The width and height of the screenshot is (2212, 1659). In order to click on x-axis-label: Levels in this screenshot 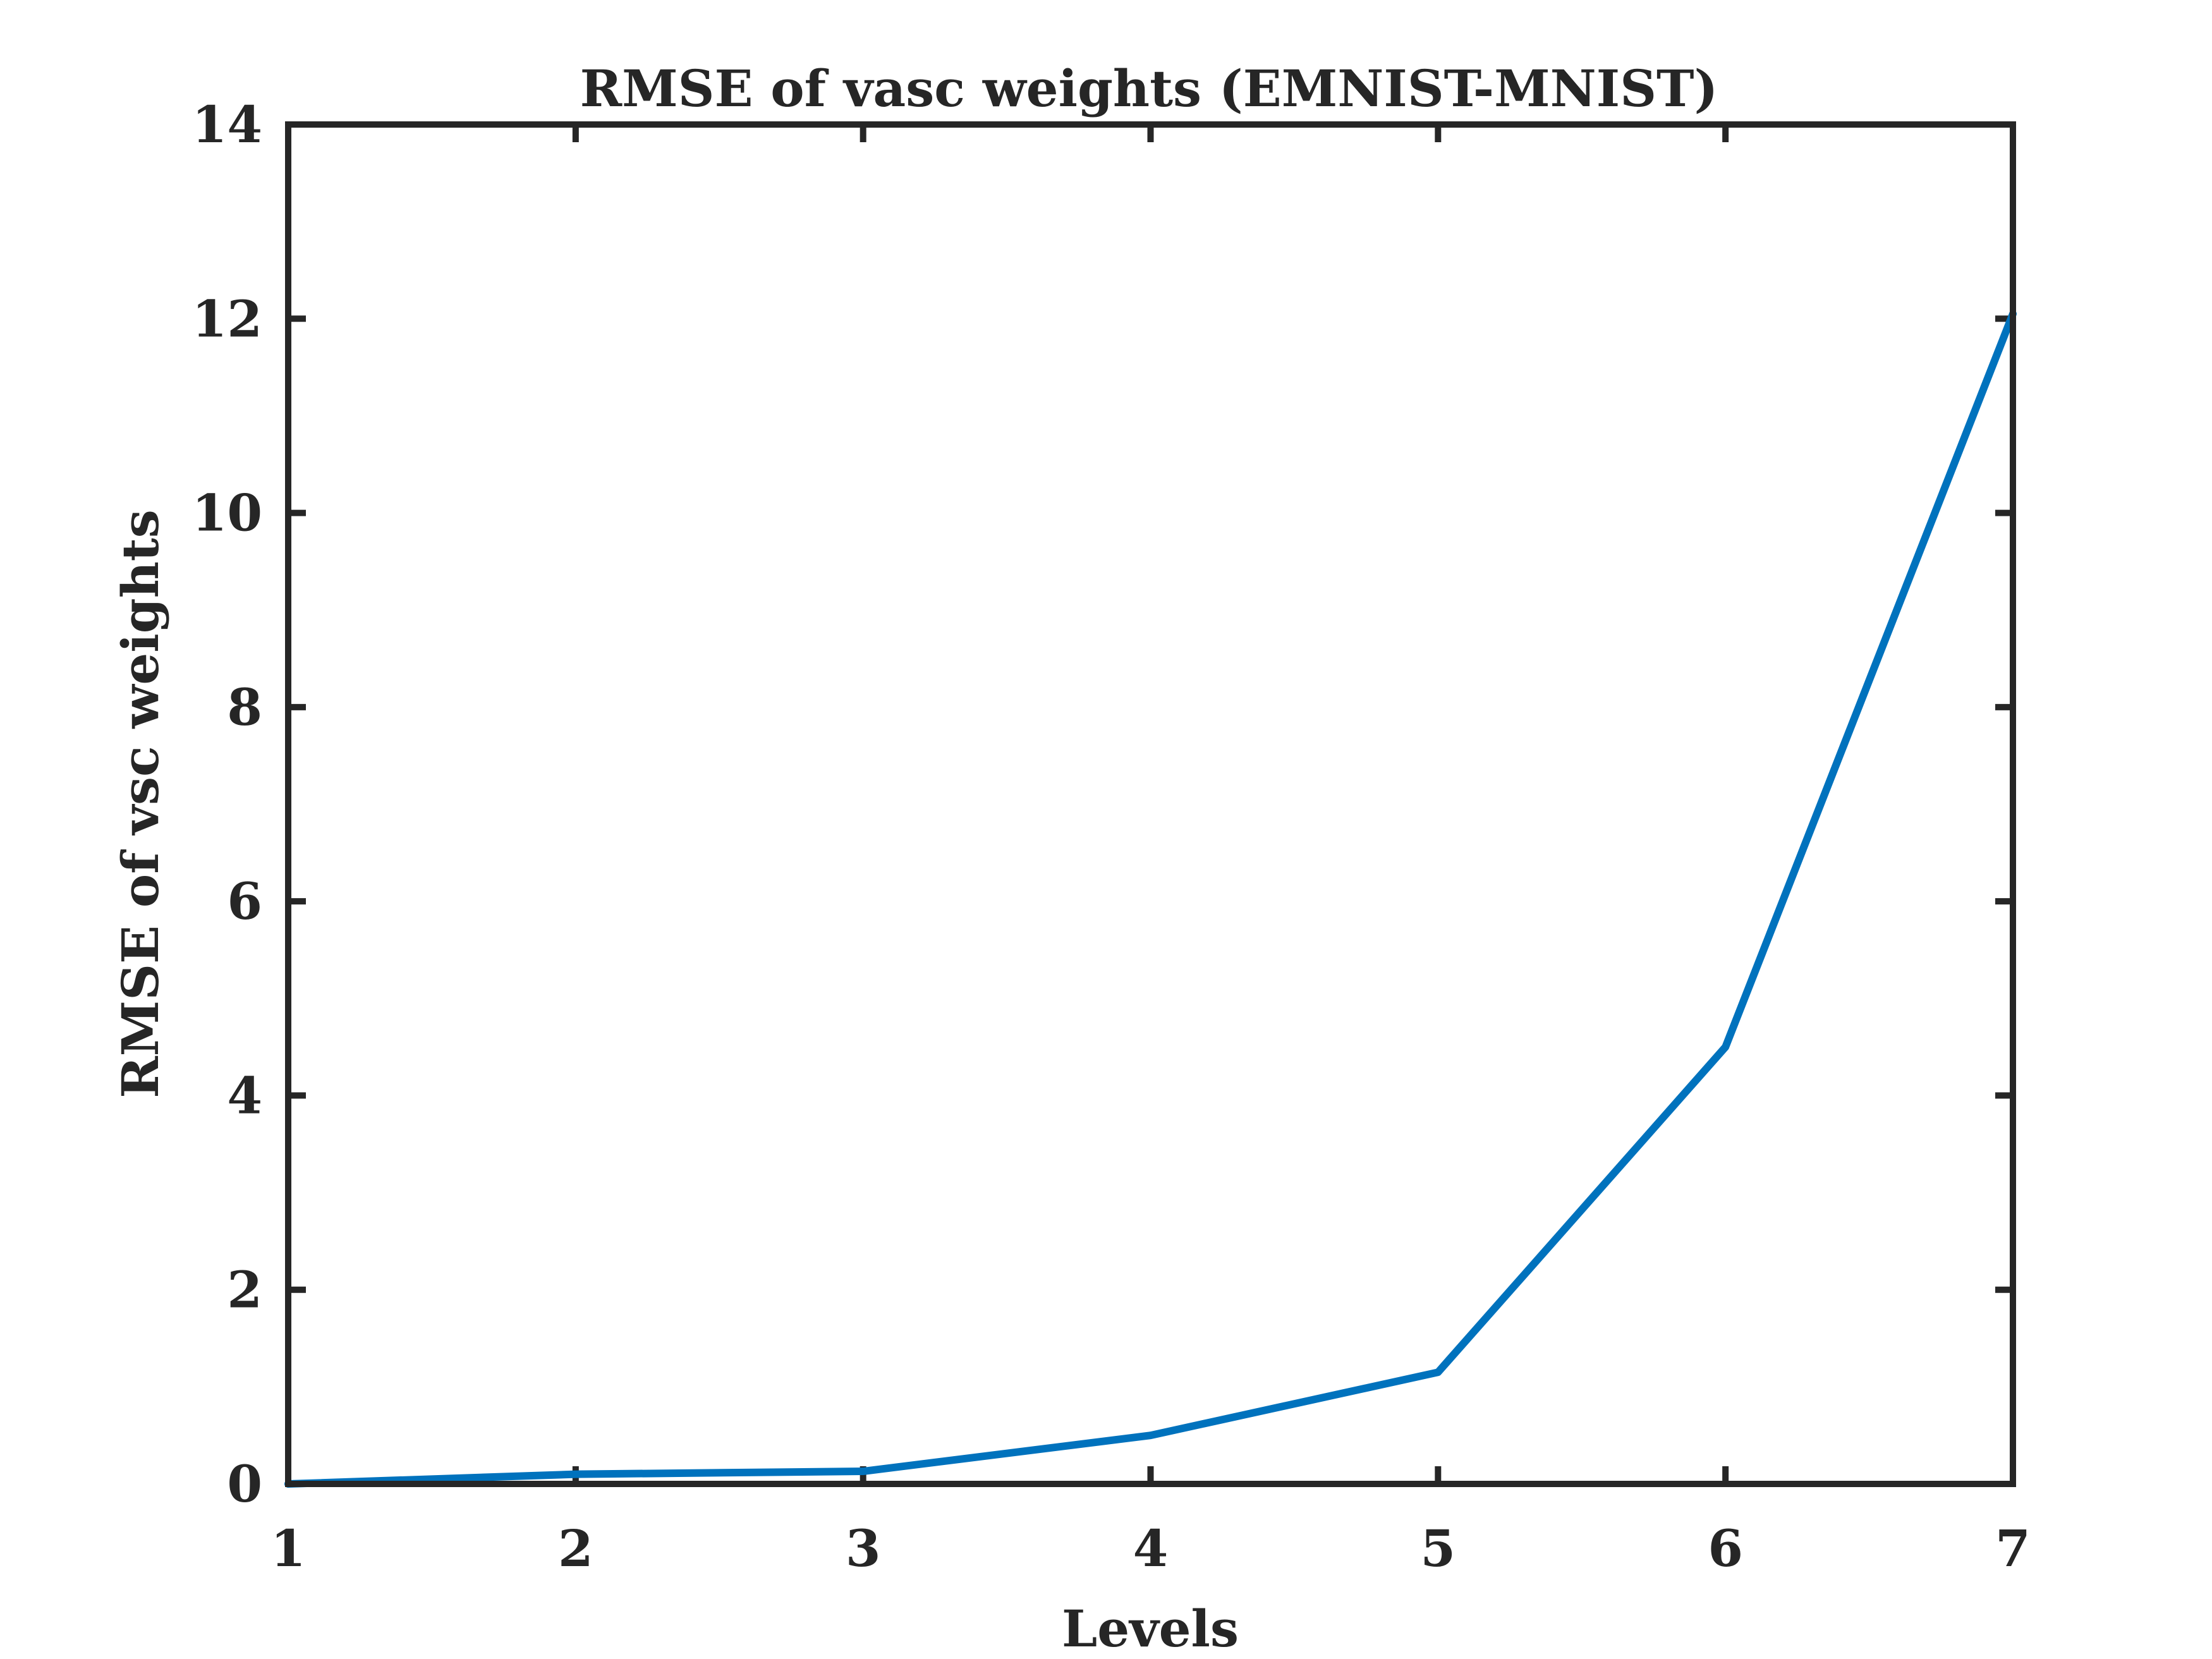, I will do `click(1150, 1628)`.